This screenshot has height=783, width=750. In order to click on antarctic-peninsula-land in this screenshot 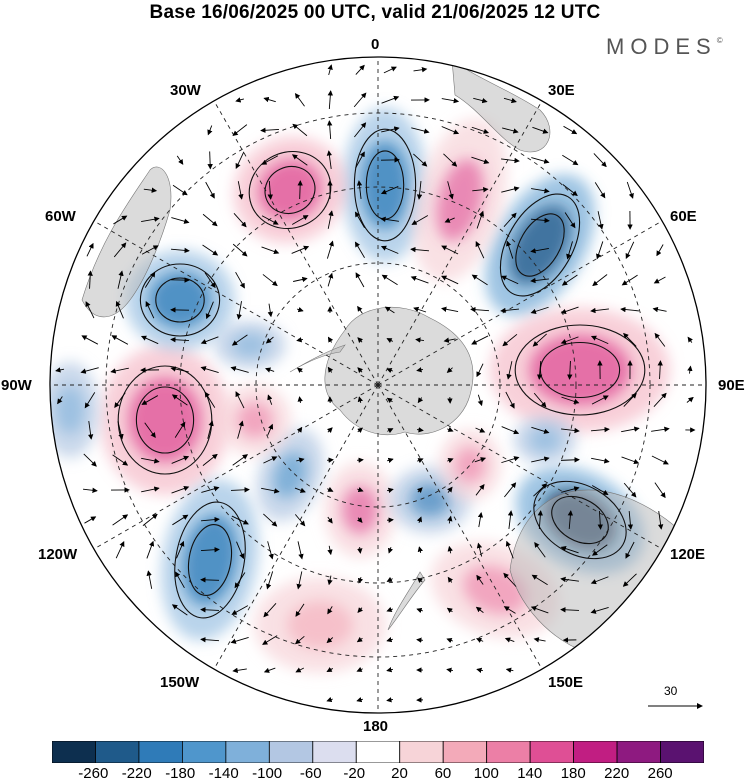, I will do `click(317, 358)`.